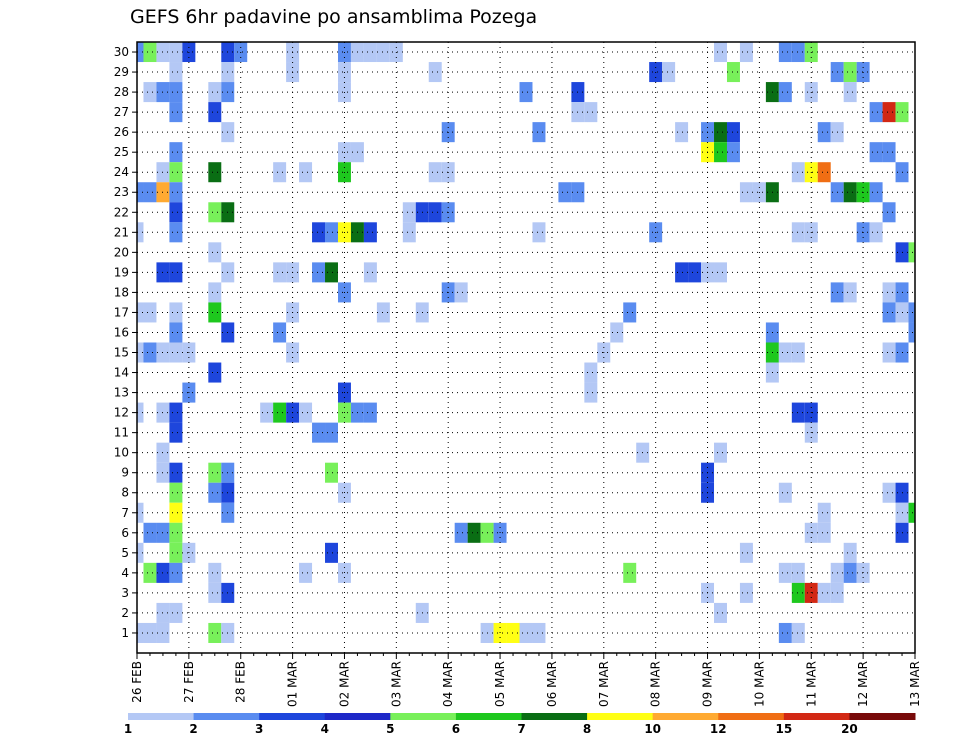  Describe the element at coordinates (121, 373) in the screenshot. I see `y-tick-label: 14` at that location.